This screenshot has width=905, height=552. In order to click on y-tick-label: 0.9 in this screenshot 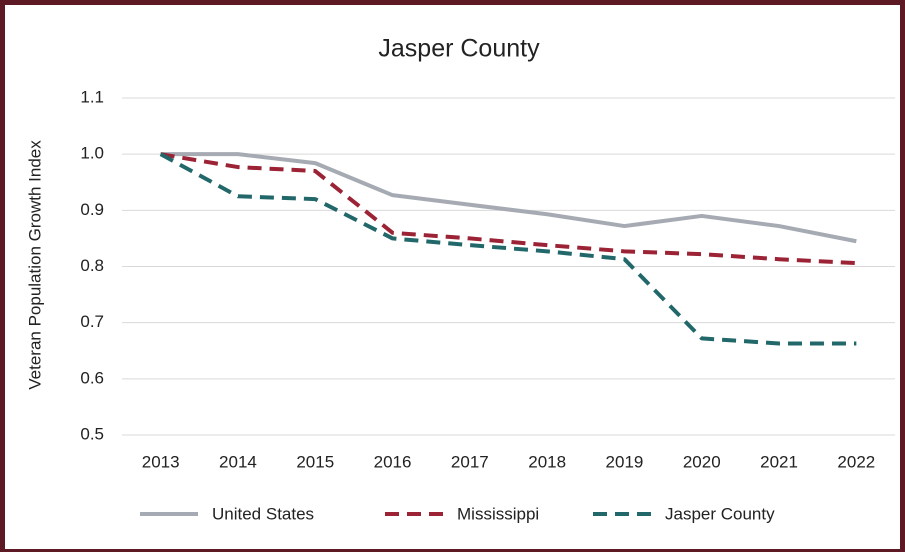, I will do `click(92, 209)`.